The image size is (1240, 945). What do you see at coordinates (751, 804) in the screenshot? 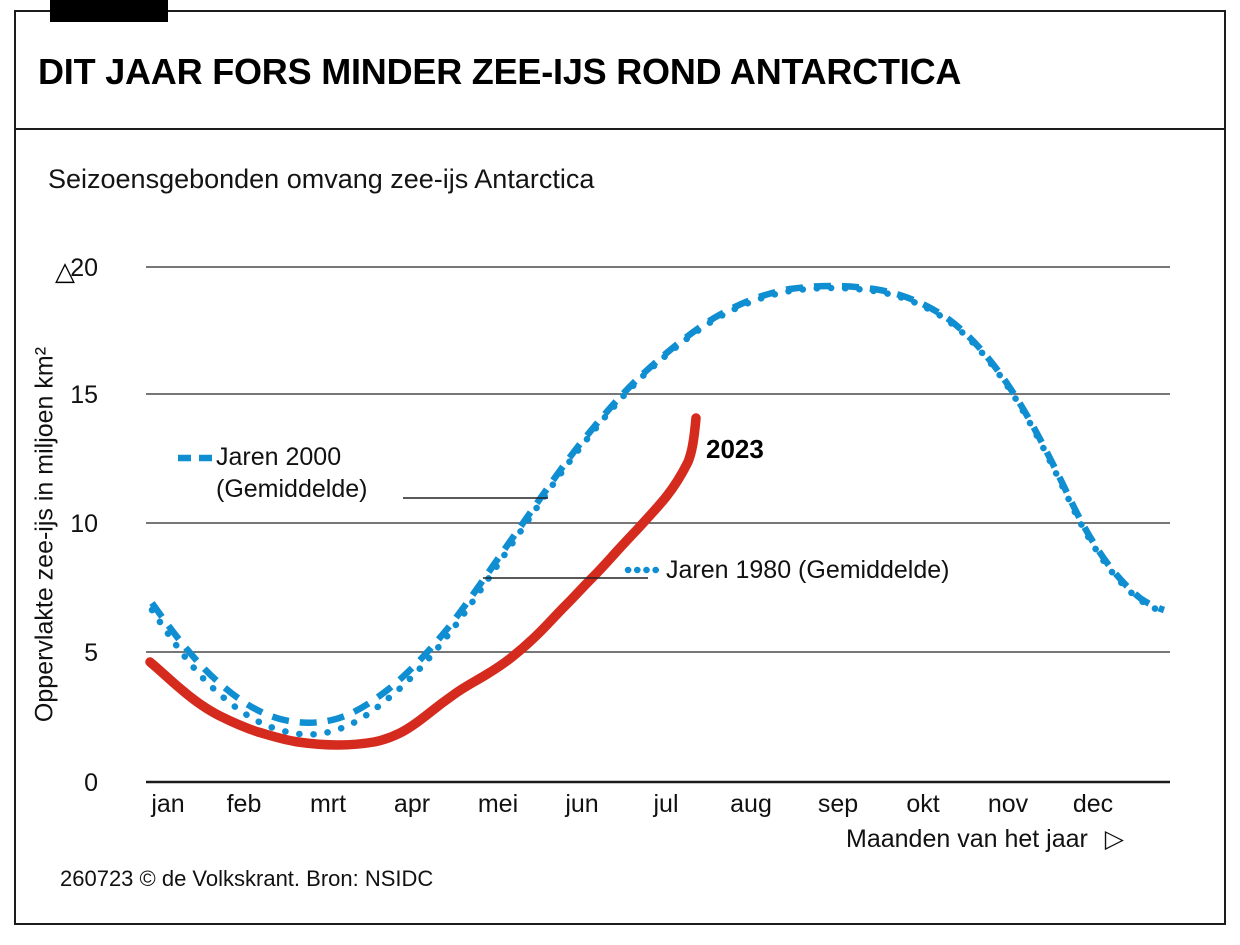
I see `x-tick-aug: aug` at bounding box center [751, 804].